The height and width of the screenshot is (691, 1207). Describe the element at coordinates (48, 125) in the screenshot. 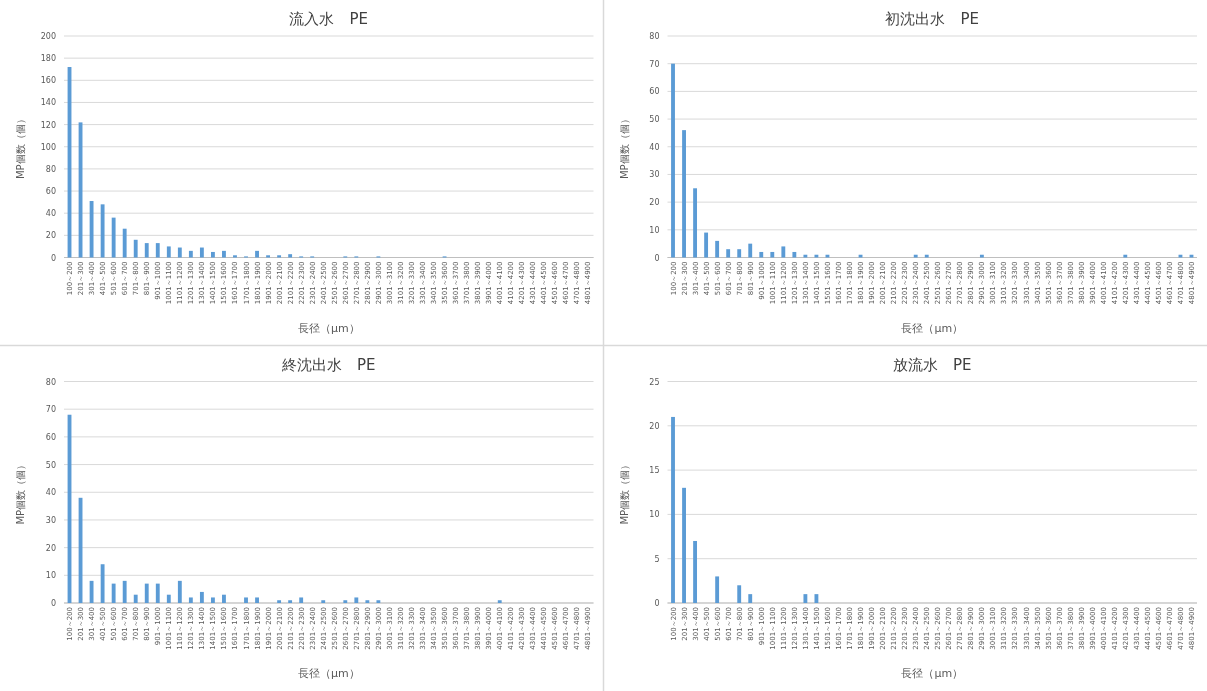

I see `y-tick-label: 120` at that location.